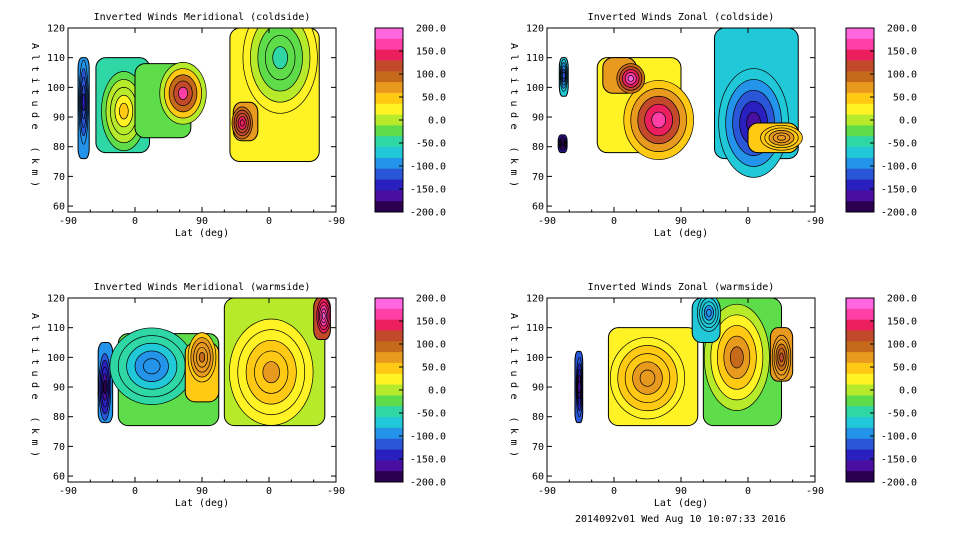 The image size is (960, 540). What do you see at coordinates (681, 287) in the screenshot?
I see `chart-title: Inverted Winds Zonal (warmside)` at bounding box center [681, 287].